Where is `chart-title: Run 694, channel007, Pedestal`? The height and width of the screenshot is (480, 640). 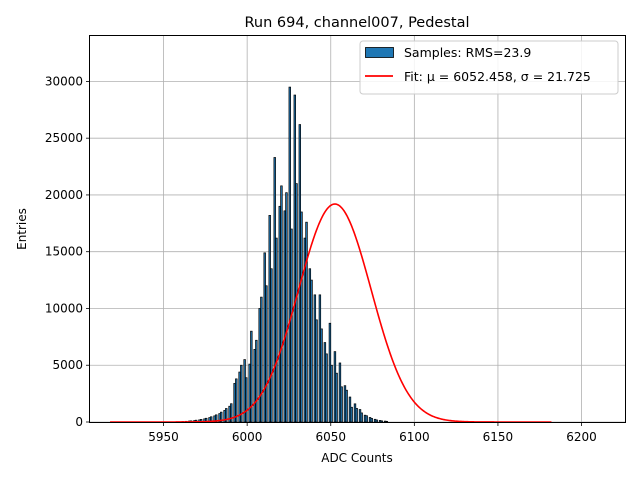
chart-title: Run 694, channel007, Pedestal is located at coordinates (356, 23).